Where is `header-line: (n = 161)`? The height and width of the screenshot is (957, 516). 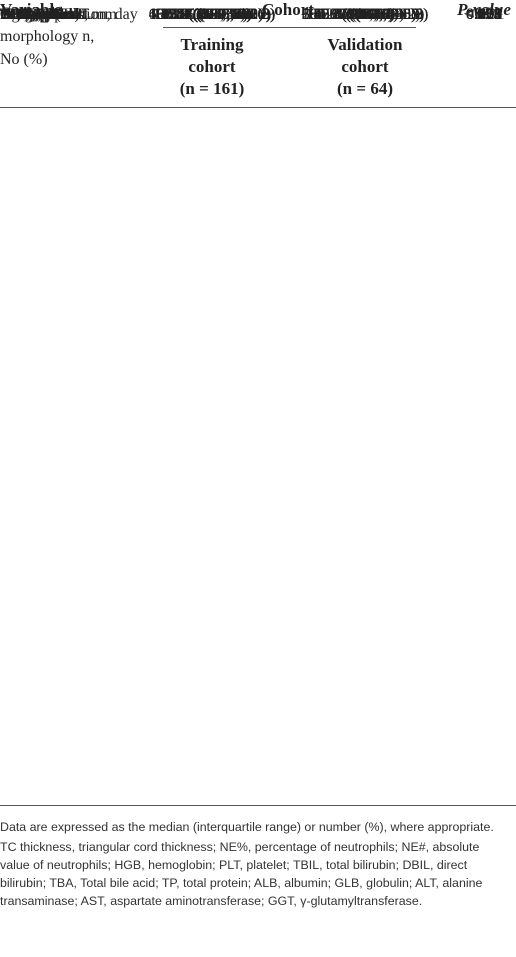
header-line: (n = 161) is located at coordinates (212, 88).